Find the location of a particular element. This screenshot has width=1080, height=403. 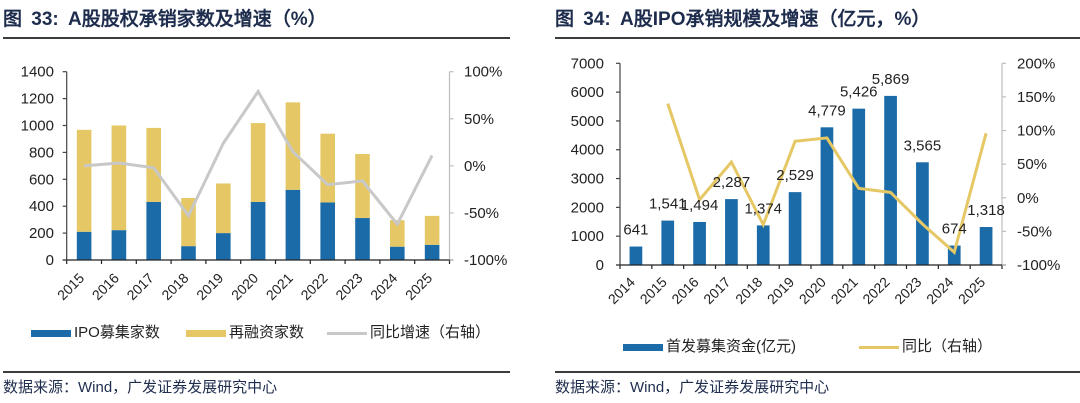

bar-data-label: 2,529 is located at coordinates (795, 175).